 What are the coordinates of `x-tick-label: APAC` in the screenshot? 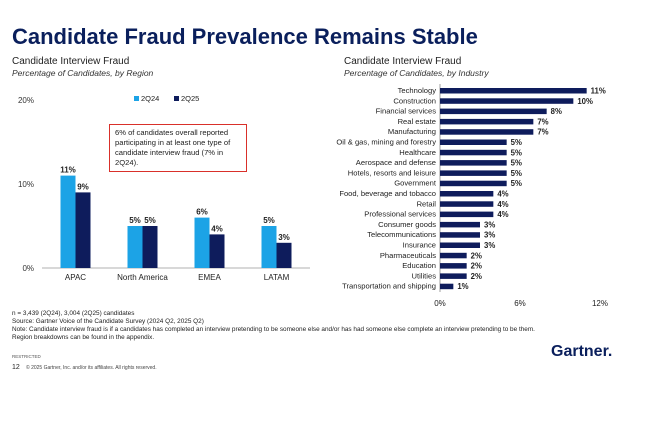 It's located at (75, 277).